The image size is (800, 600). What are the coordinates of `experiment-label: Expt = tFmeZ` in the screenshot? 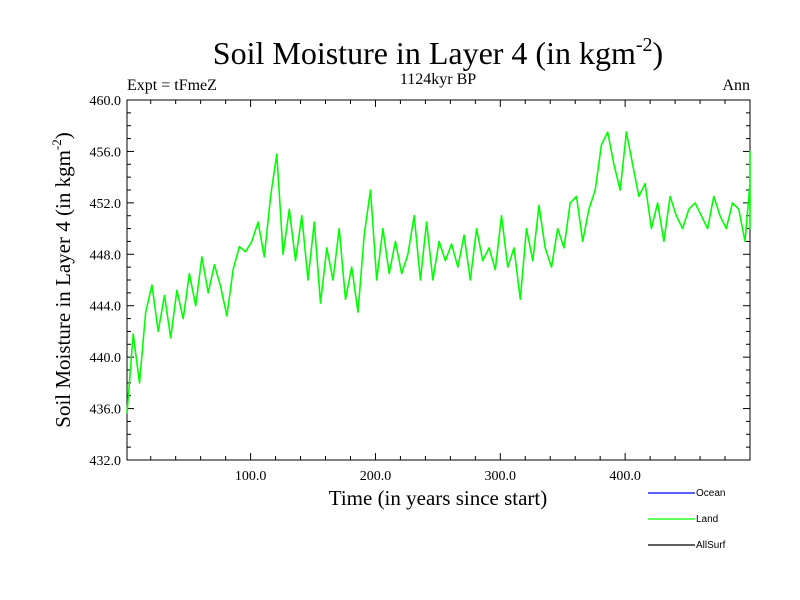 It's located at (172, 85).